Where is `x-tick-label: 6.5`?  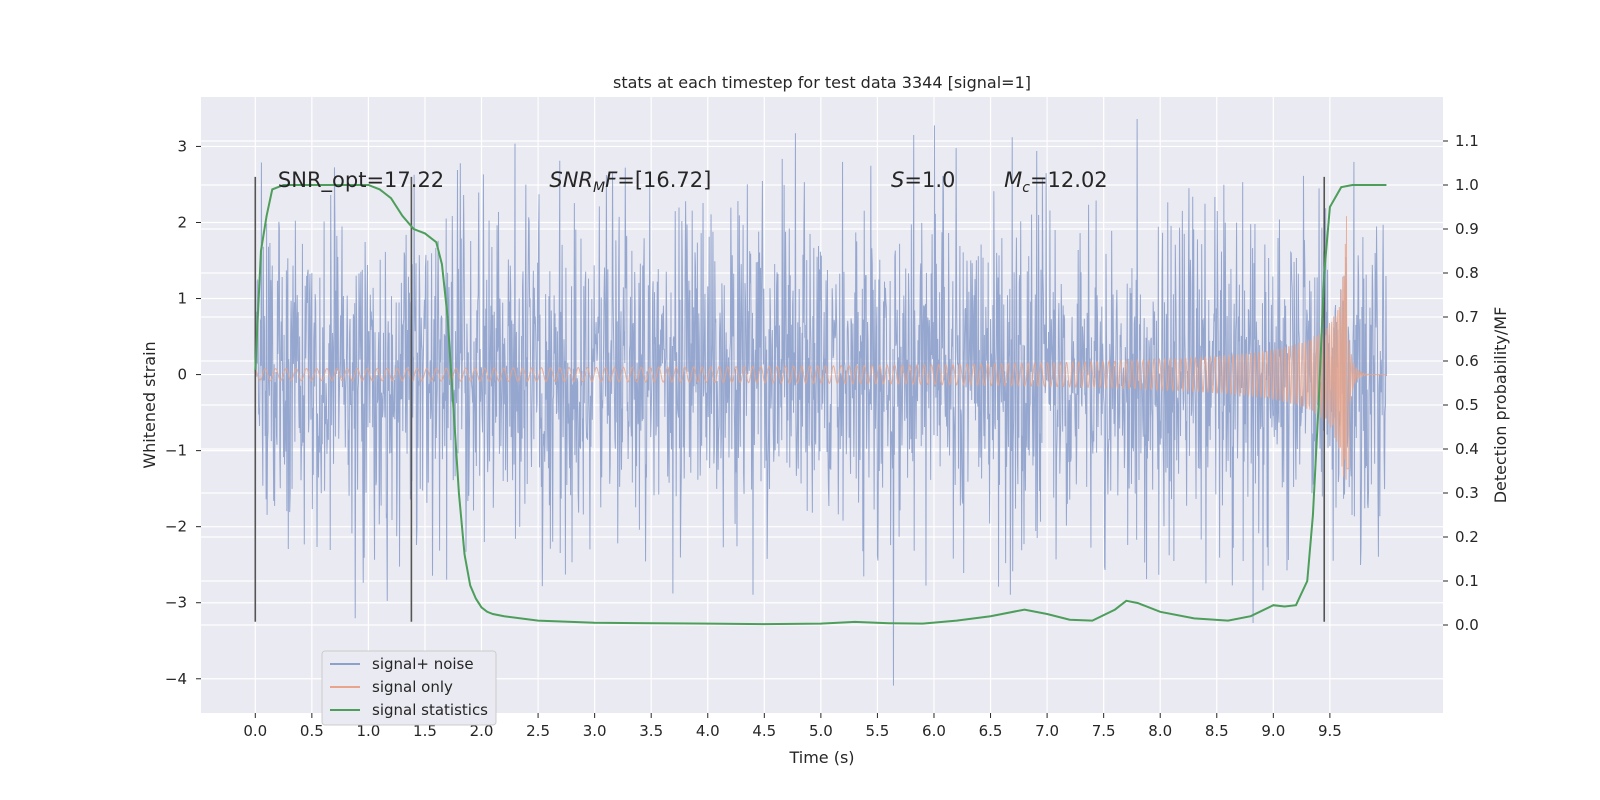
x-tick-label: 6.5 is located at coordinates (991, 731).